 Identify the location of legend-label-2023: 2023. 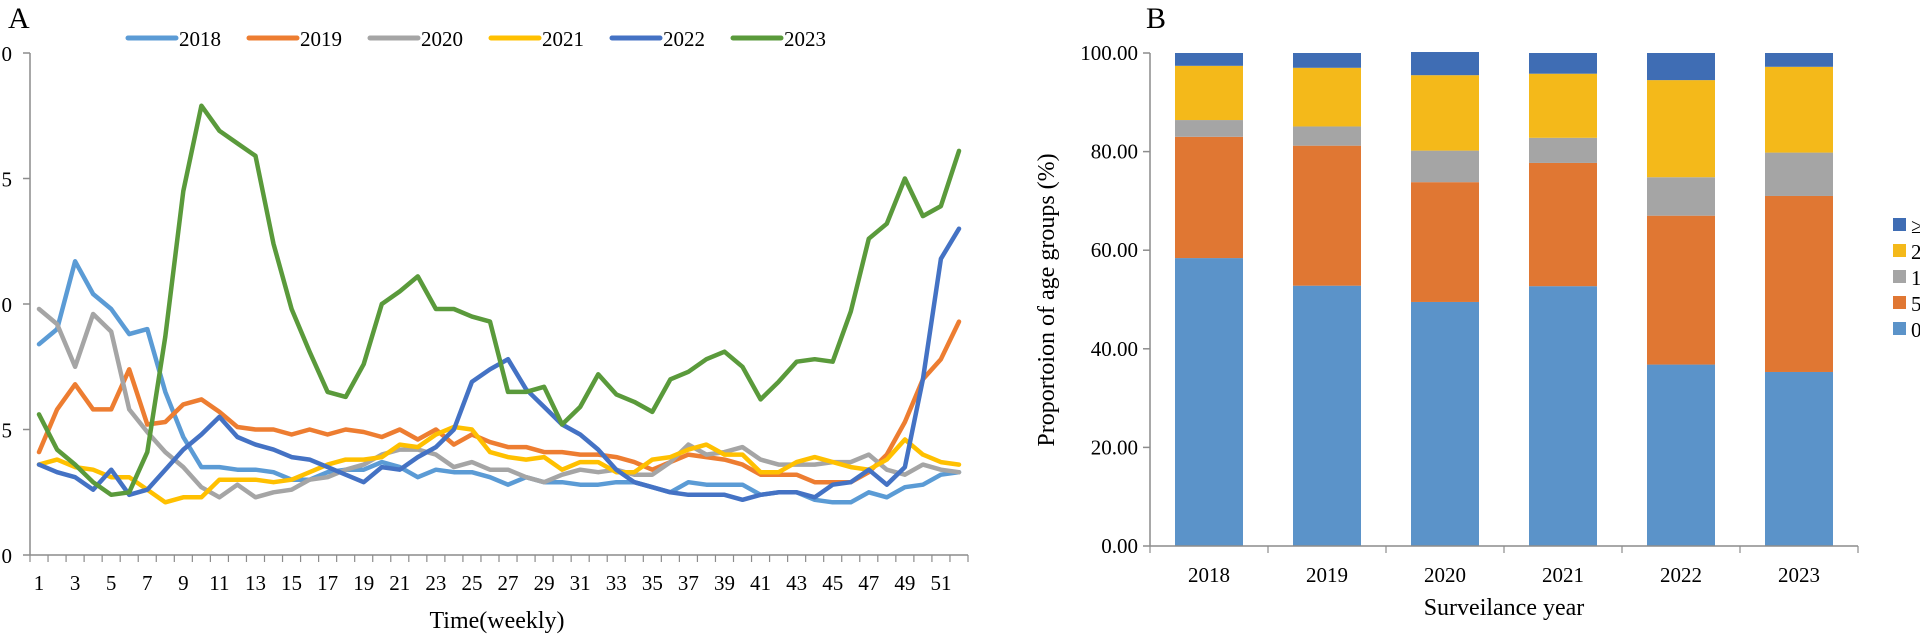
(805, 39).